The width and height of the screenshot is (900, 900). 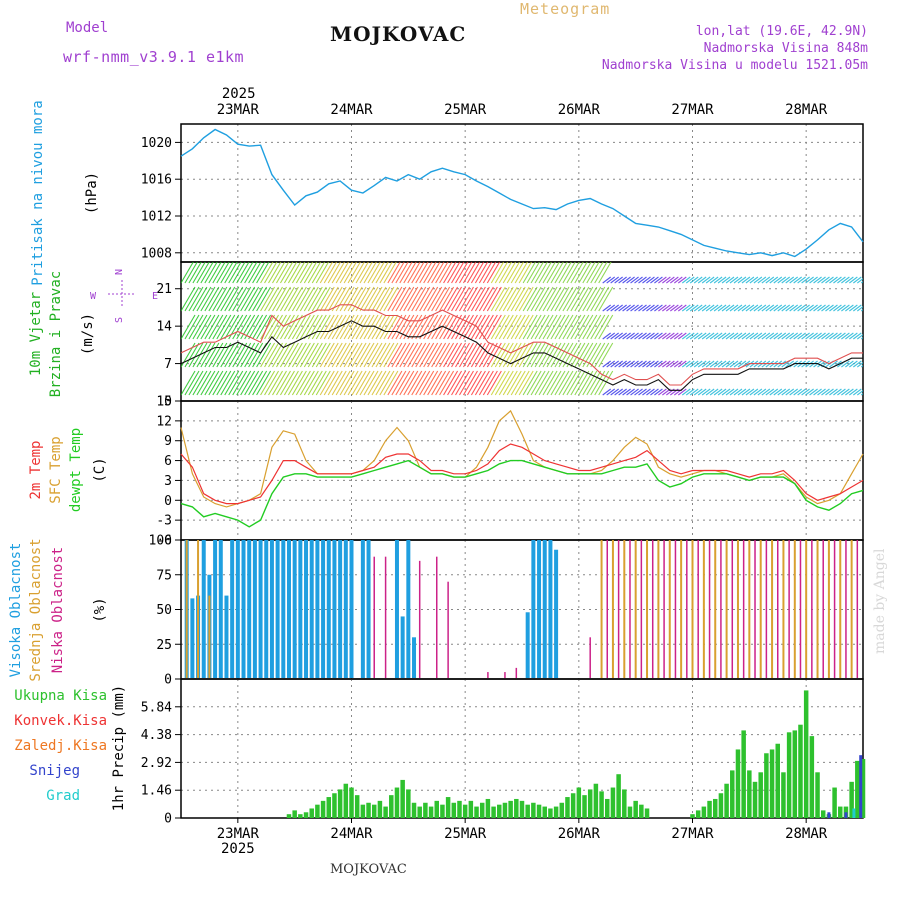 What do you see at coordinates (16, 610) in the screenshot?
I see `cloud-high-ylabel: Visoka Oblacnost` at bounding box center [16, 610].